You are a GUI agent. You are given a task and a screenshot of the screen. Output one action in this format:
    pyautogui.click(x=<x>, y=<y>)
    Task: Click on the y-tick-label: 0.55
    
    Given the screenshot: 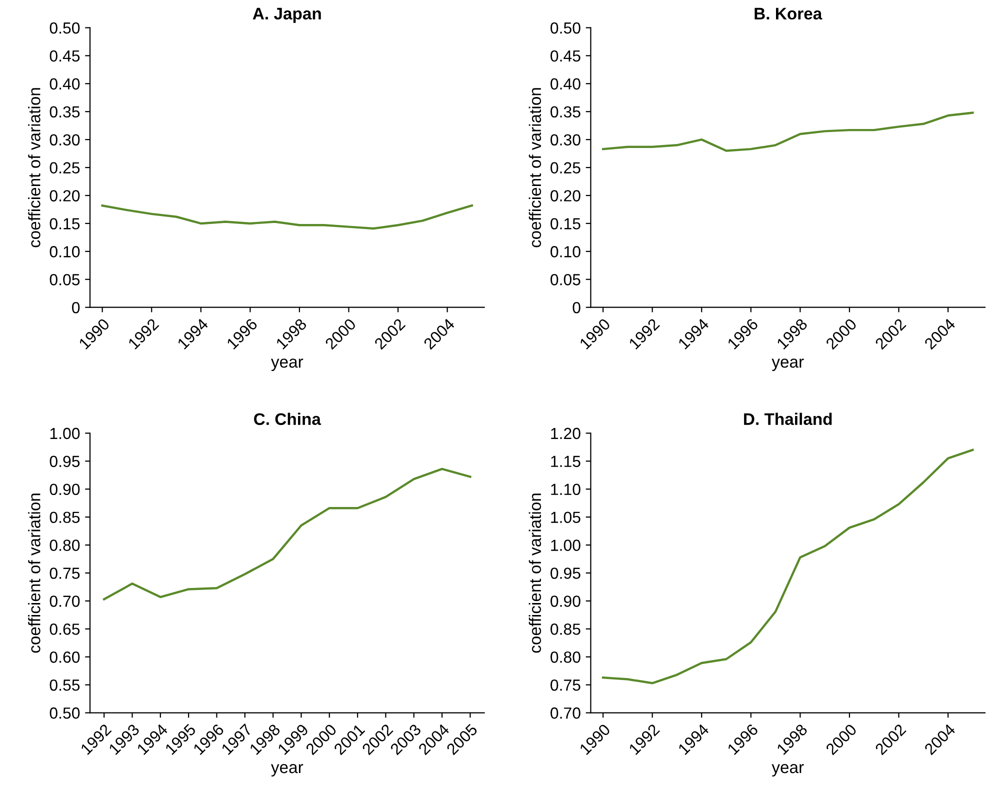 What is the action you would take?
    pyautogui.click(x=65, y=685)
    